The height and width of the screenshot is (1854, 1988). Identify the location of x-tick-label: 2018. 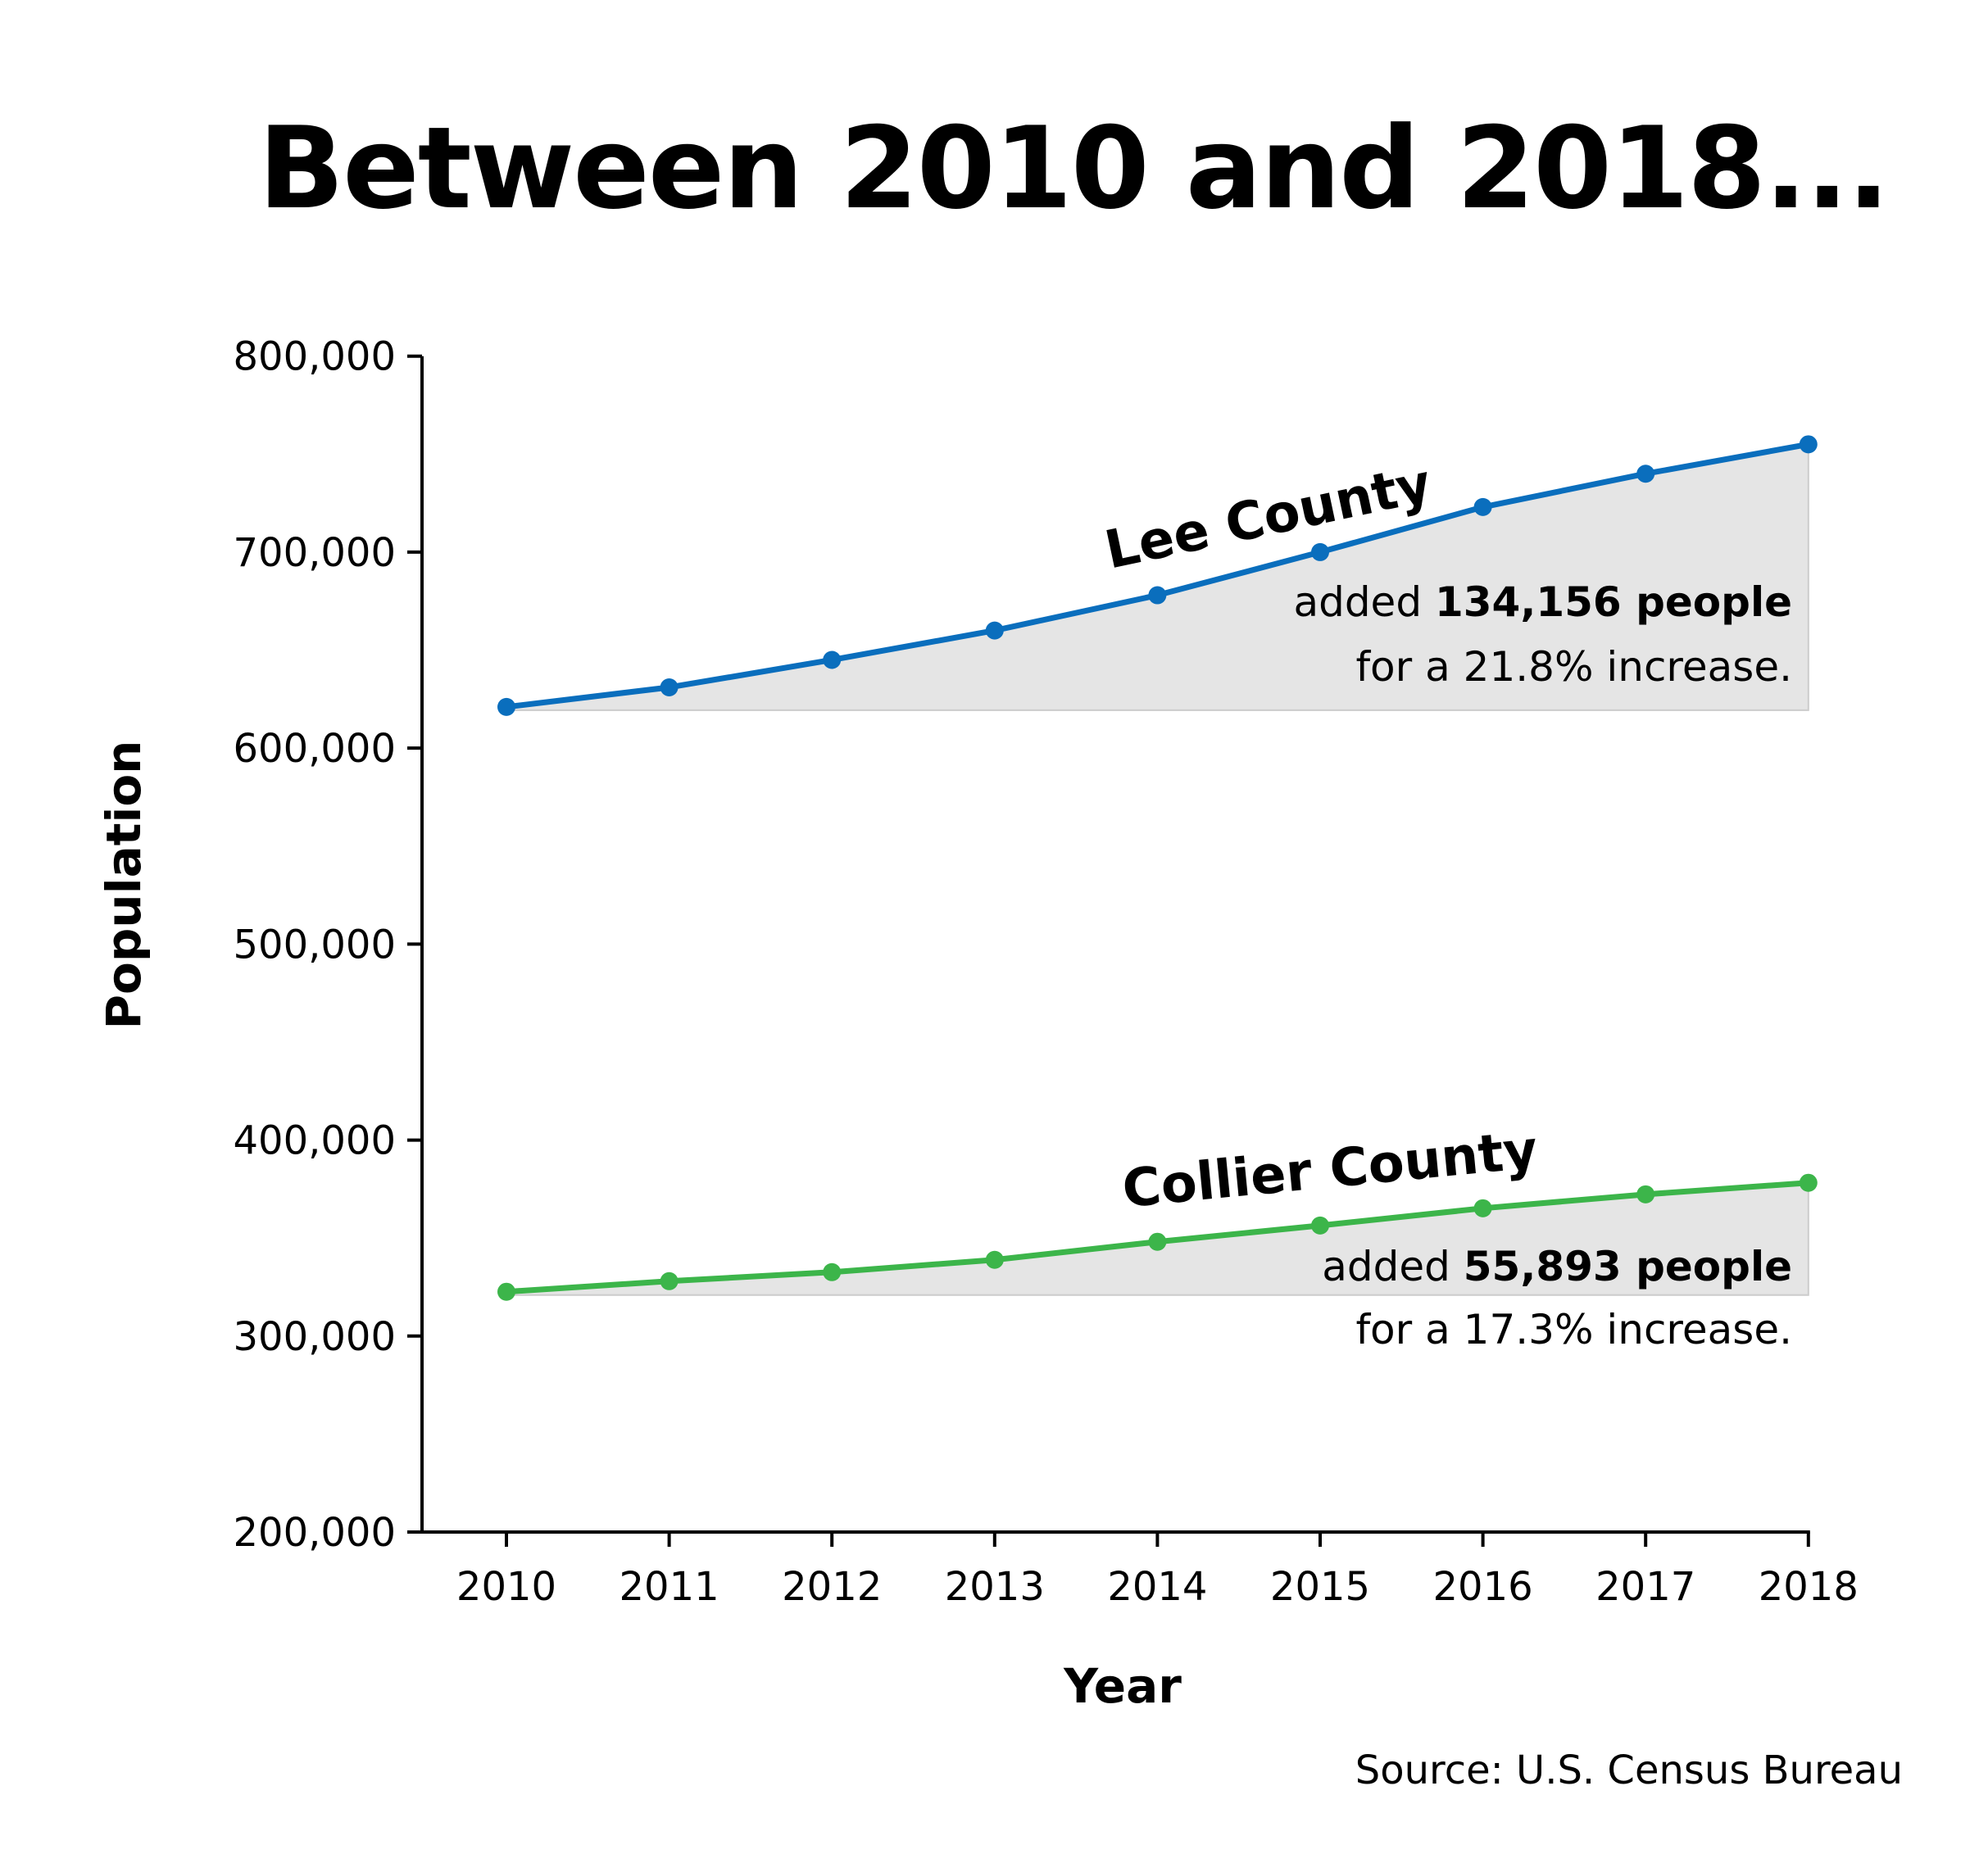
(1809, 1587).